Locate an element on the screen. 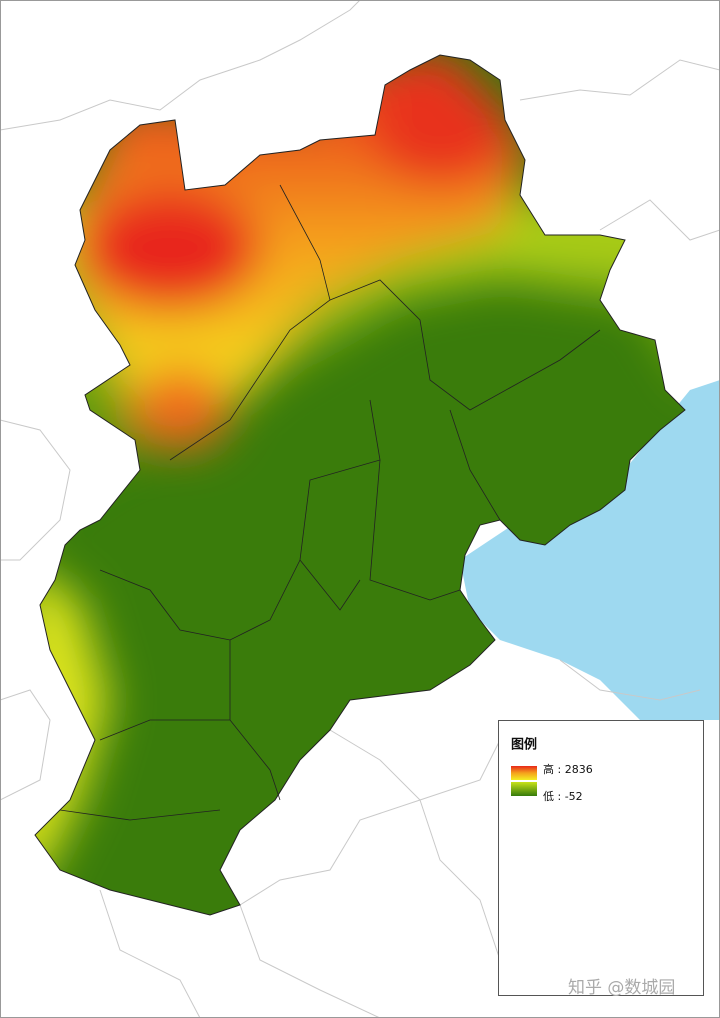 The height and width of the screenshot is (1018, 720). legend-low-label: 低 : -52 is located at coordinates (563, 796).